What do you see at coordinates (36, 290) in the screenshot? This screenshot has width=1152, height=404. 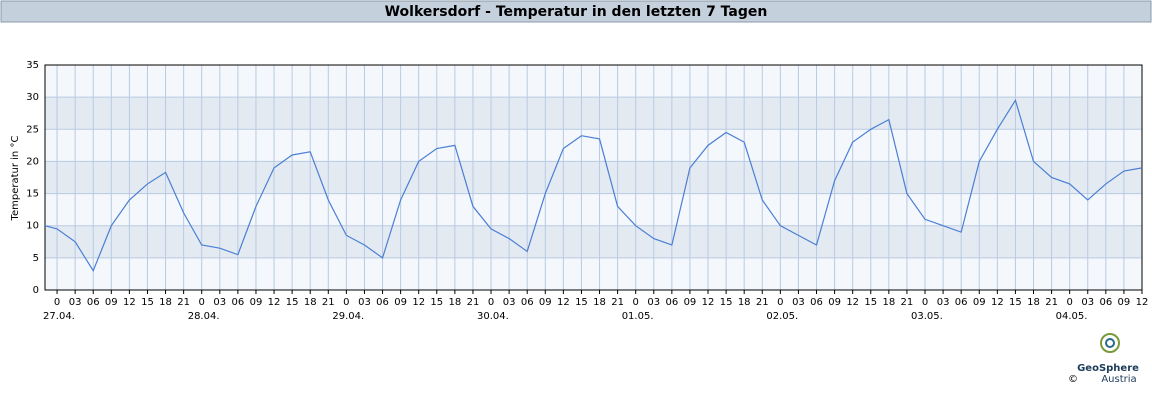 I see `y-tick-label: 0` at bounding box center [36, 290].